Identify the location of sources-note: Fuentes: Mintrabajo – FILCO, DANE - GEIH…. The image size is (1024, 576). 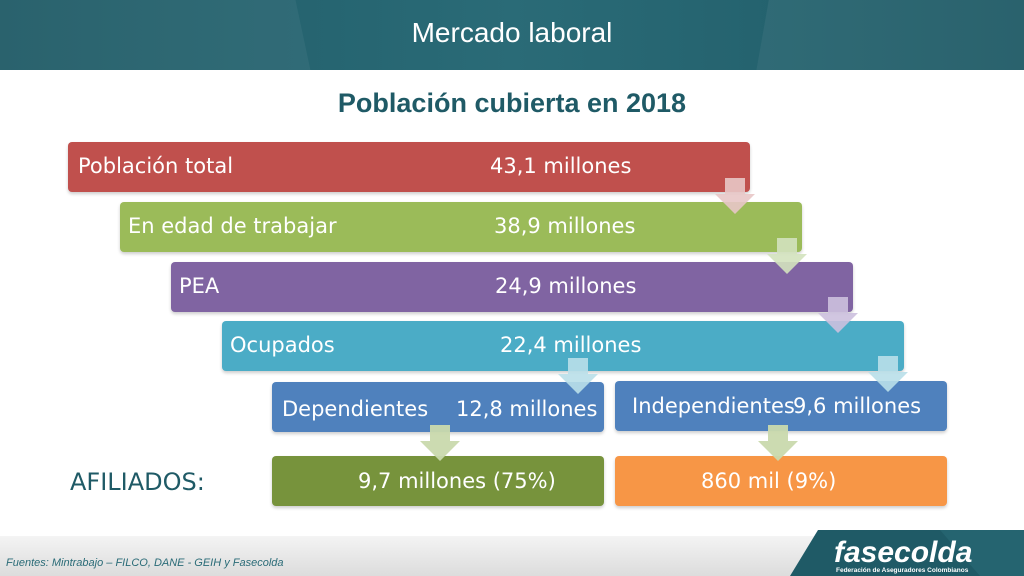
(145, 563).